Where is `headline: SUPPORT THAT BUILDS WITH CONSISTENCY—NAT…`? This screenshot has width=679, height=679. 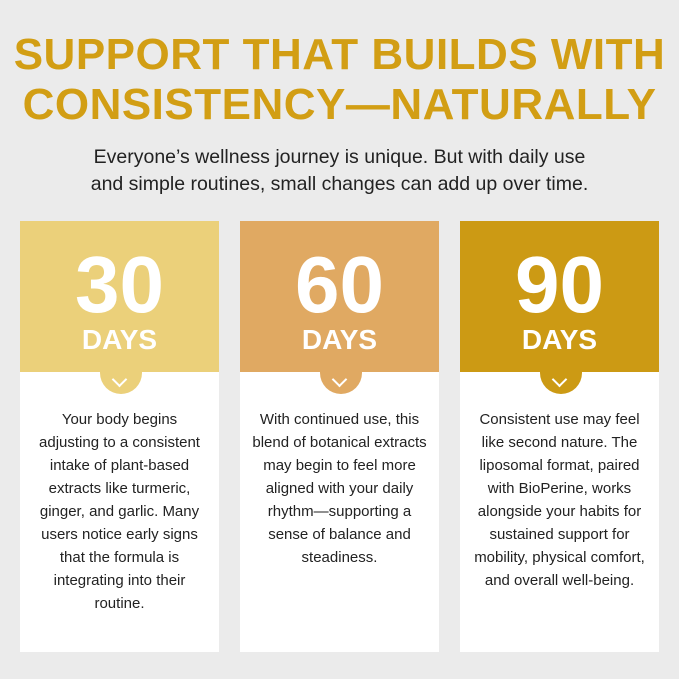 headline: SUPPORT THAT BUILDS WITH CONSISTENCY—NAT… is located at coordinates (339, 80).